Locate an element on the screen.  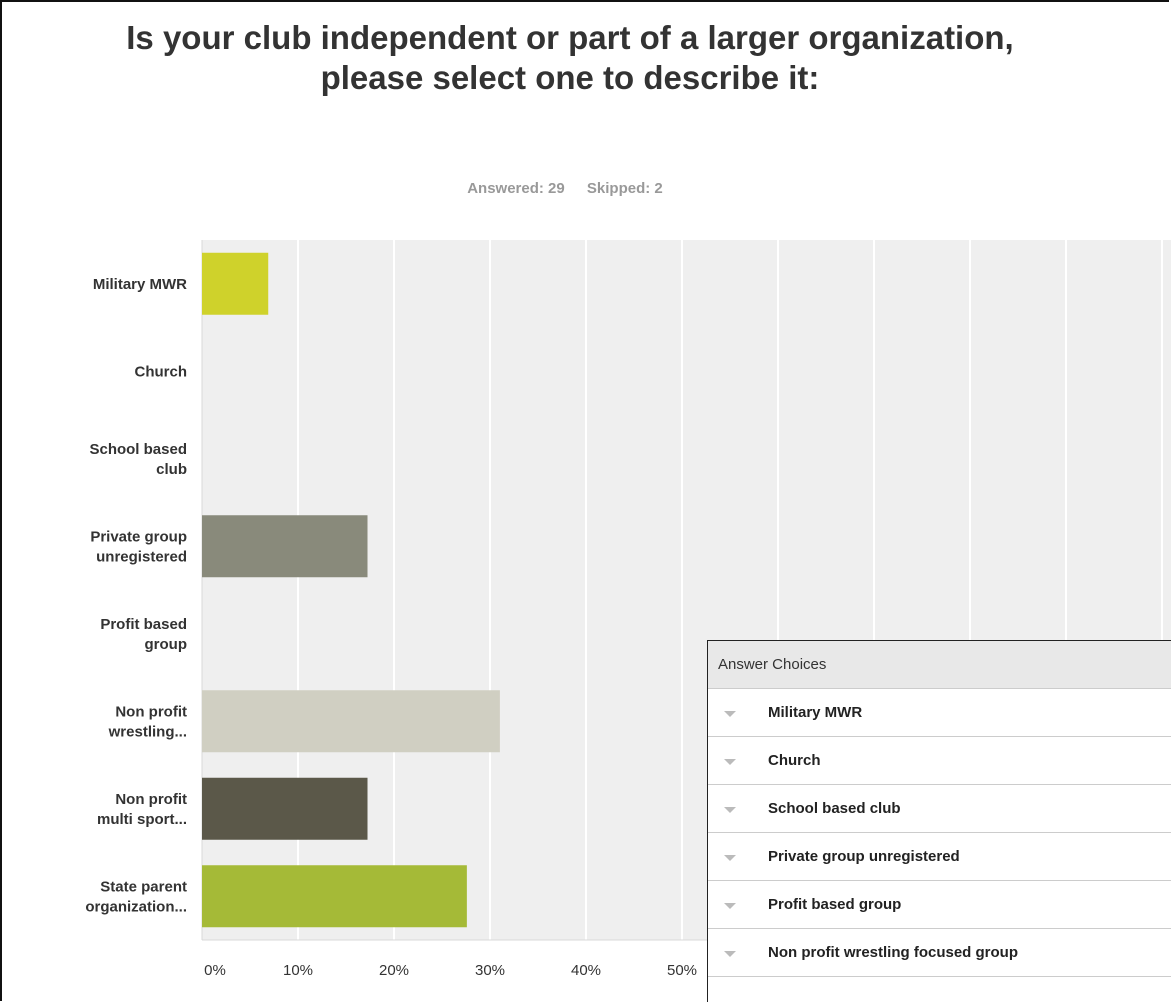
table-row: Military MWR is located at coordinates (939, 713).